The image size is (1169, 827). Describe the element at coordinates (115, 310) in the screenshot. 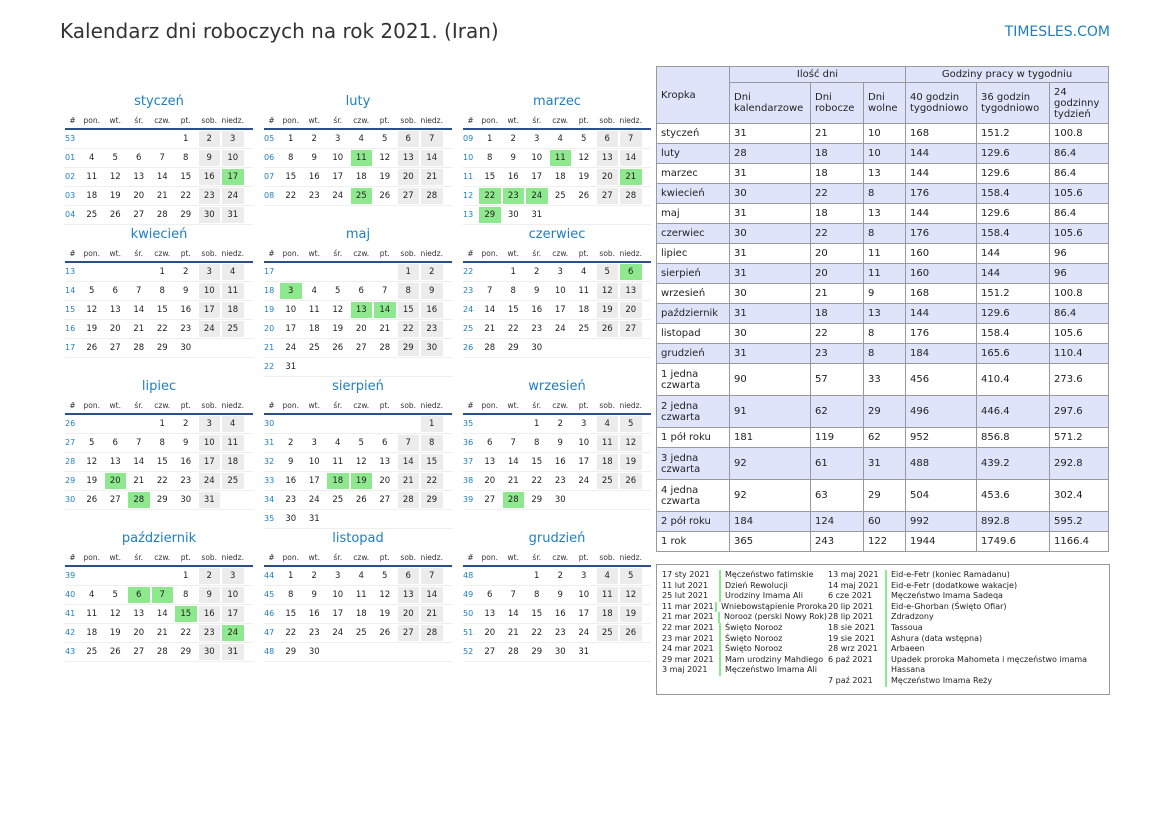

I see `day-cell: 13` at that location.